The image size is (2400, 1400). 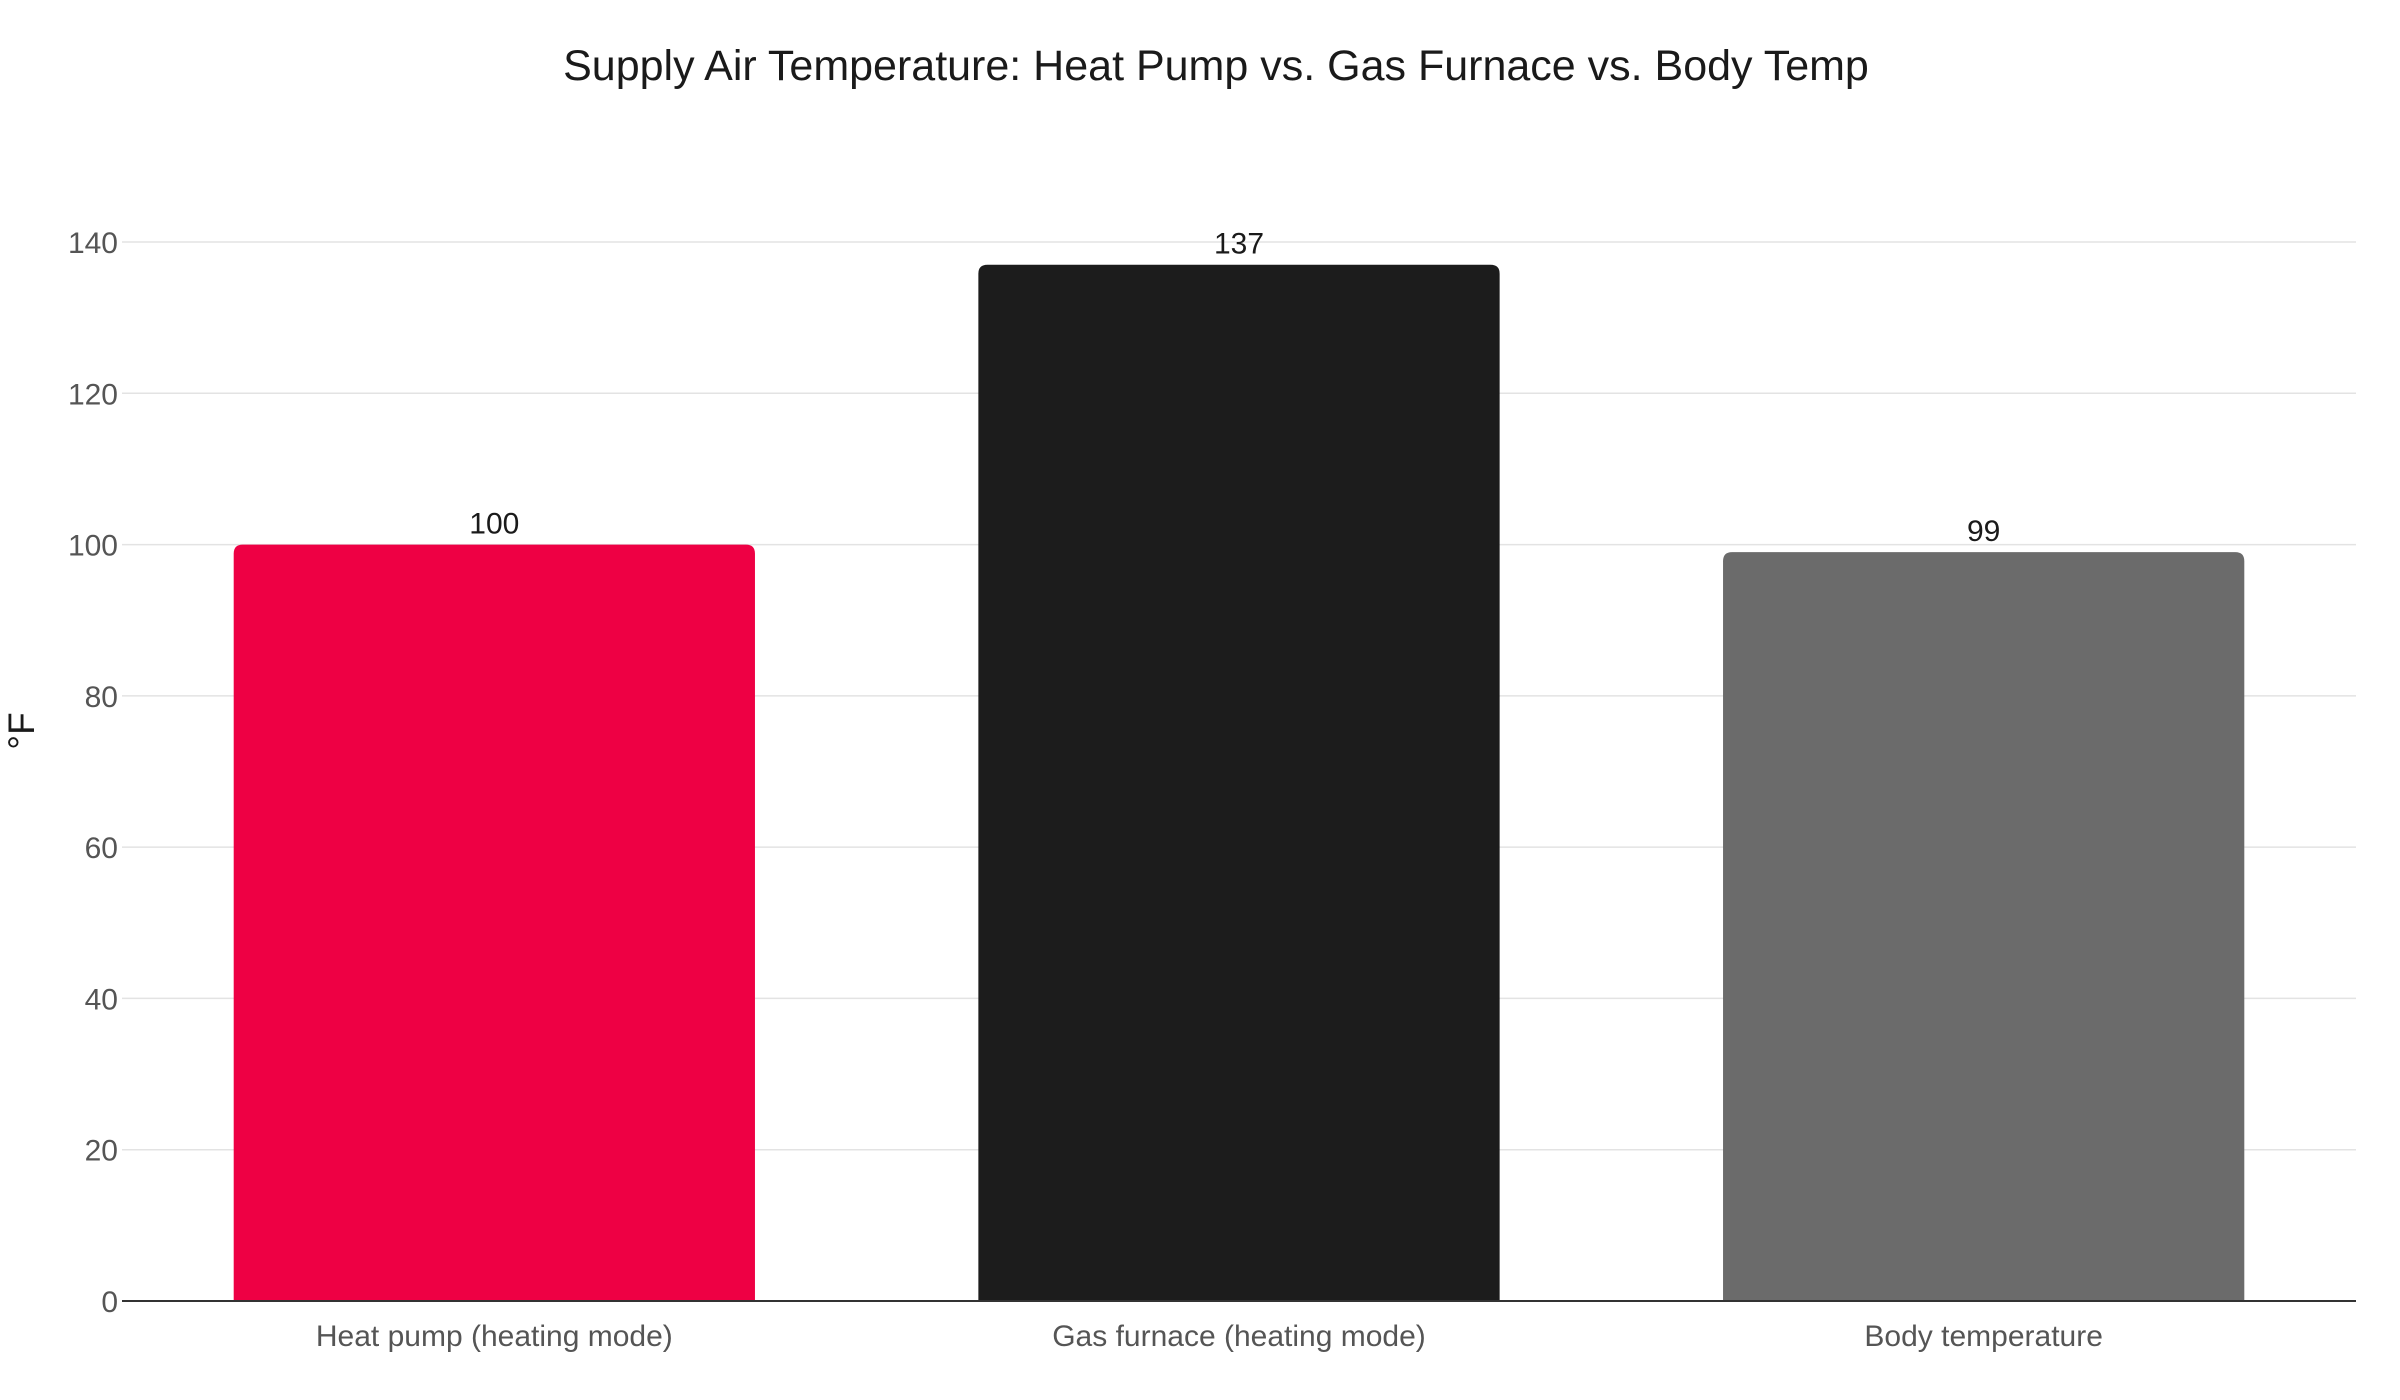 What do you see at coordinates (101, 1151) in the screenshot?
I see `y-tick-label: 20` at bounding box center [101, 1151].